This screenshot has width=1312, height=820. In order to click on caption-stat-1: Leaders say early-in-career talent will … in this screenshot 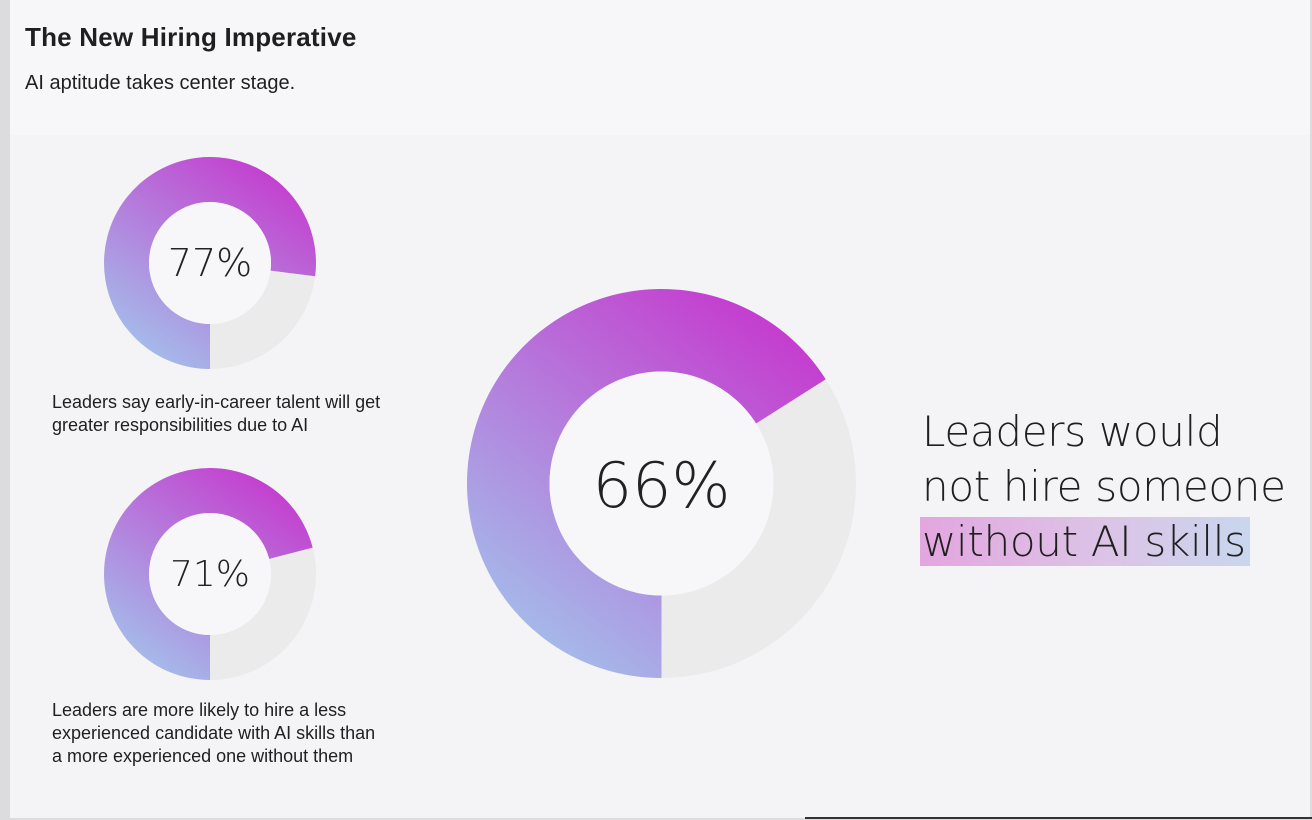, I will do `click(216, 413)`.